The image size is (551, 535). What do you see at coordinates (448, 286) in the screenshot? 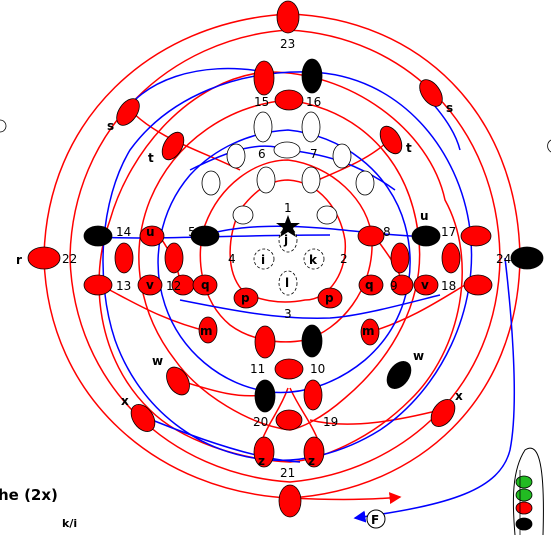
I see `number-label: 18` at bounding box center [448, 286].